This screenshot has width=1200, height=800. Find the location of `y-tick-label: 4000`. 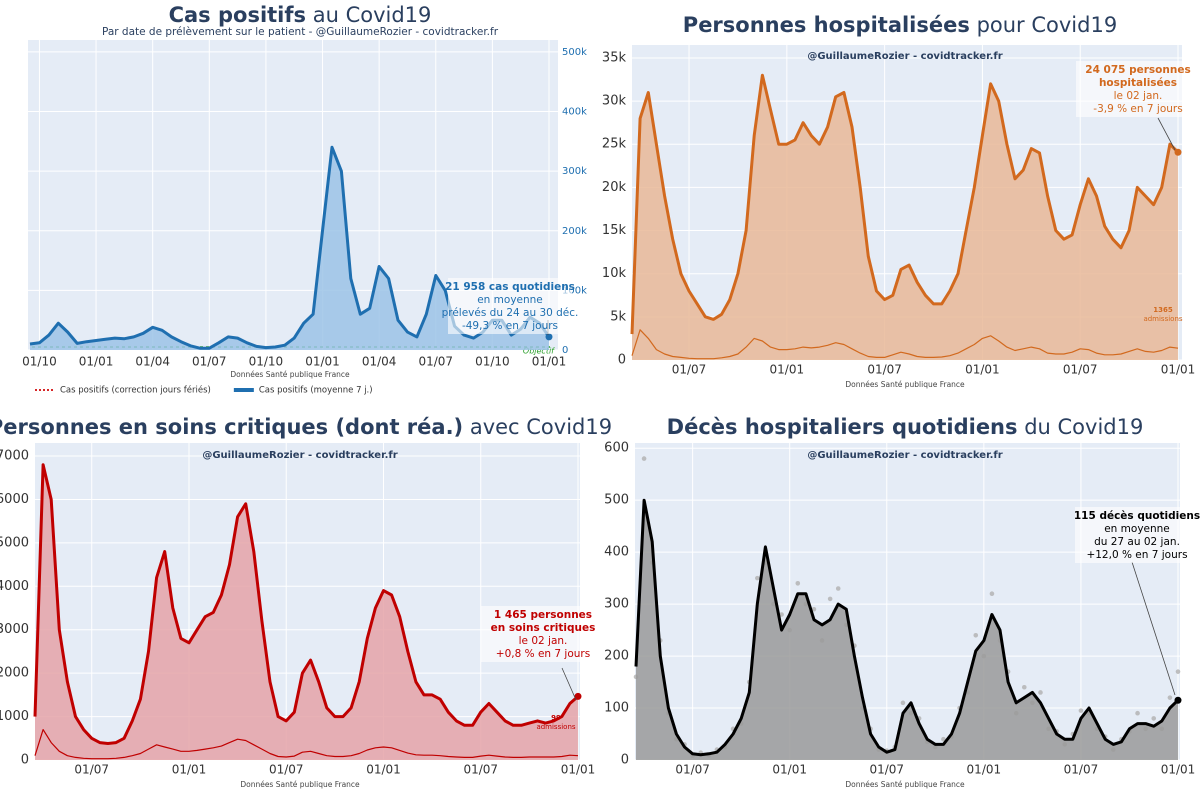

y-tick-label: 4000 is located at coordinates (14, 586).